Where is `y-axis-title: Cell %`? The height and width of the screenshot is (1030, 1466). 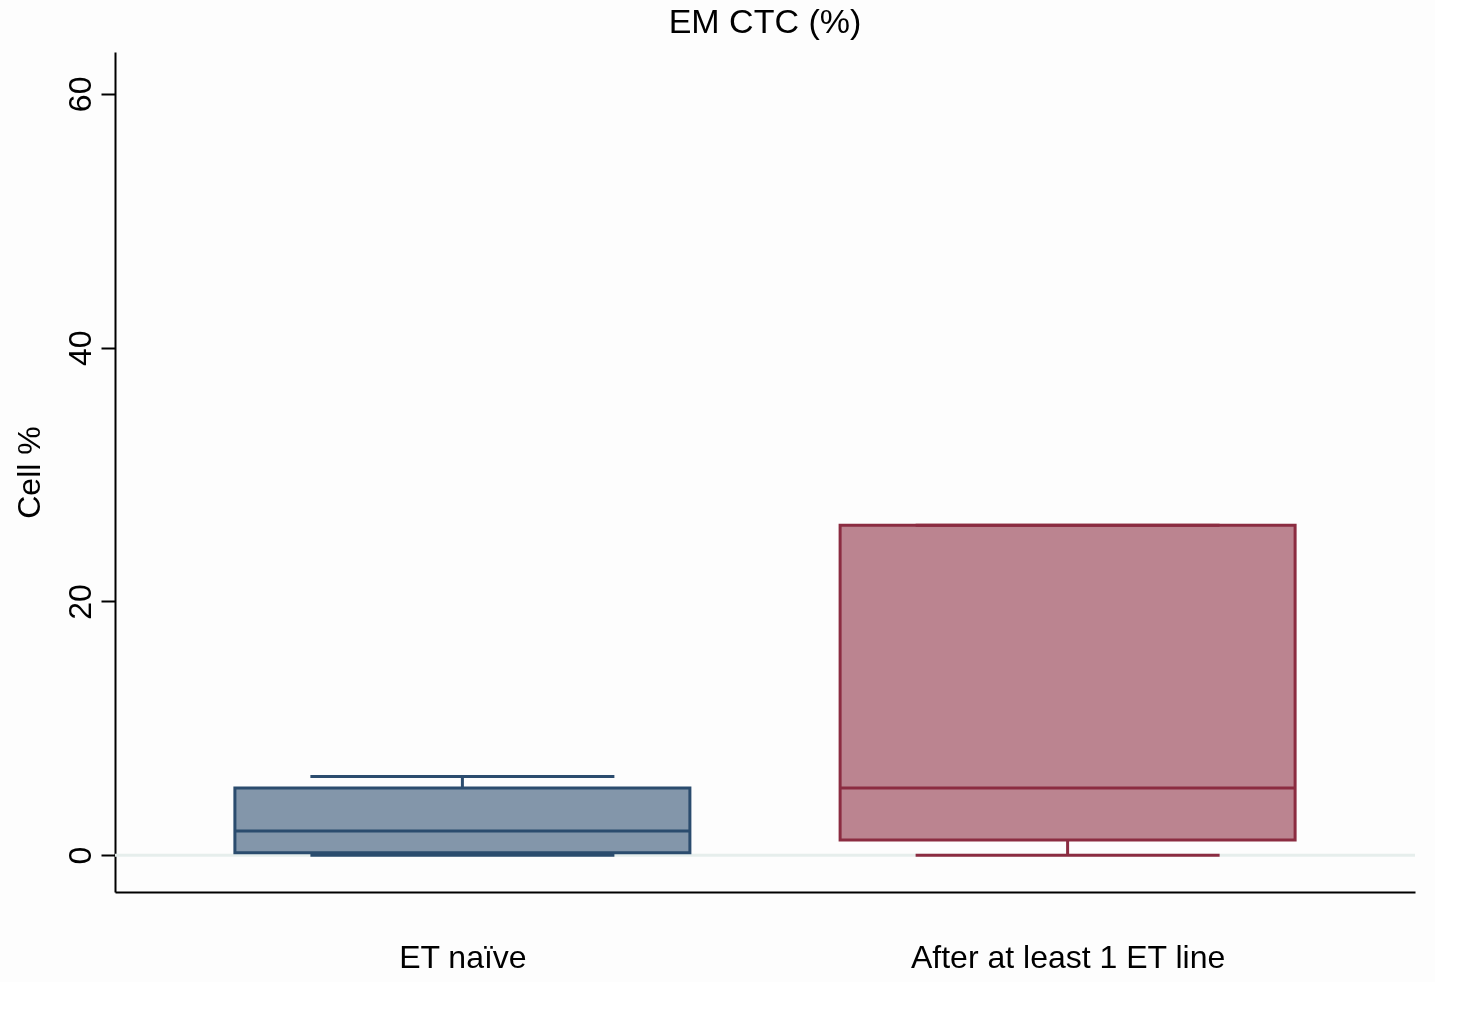
y-axis-title: Cell % is located at coordinates (28, 472).